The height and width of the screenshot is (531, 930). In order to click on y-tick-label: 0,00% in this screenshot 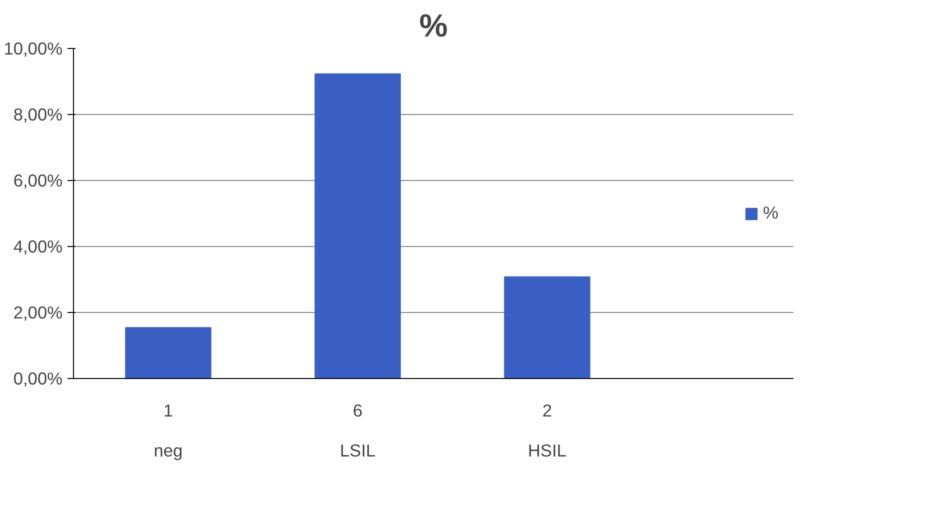, I will do `click(38, 378)`.